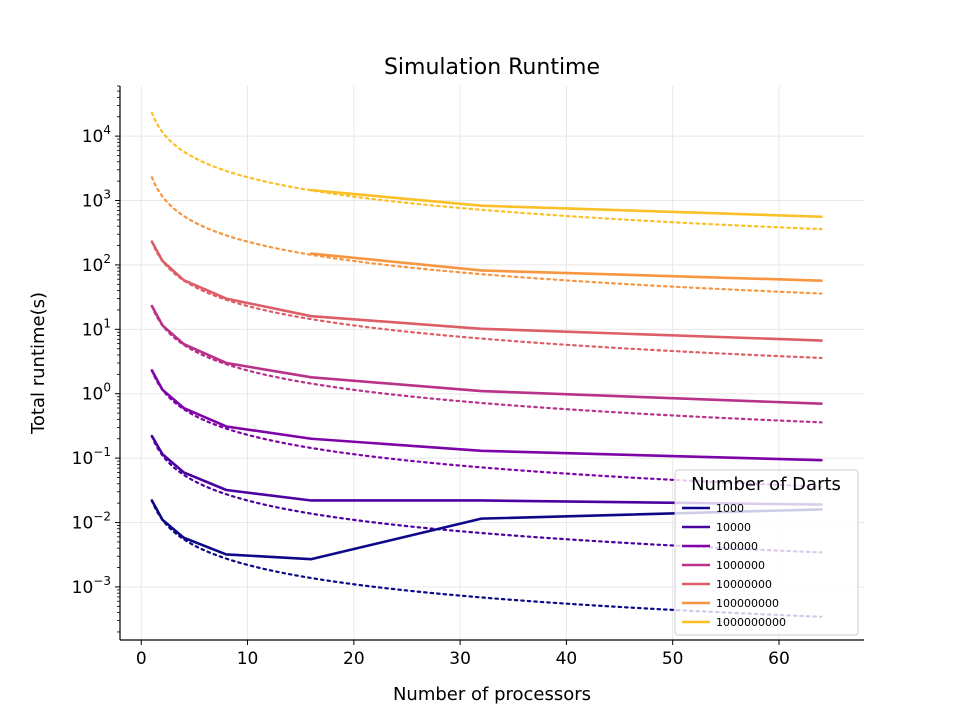 This screenshot has height=724, width=960. I want to click on legend-label: 100000, so click(737, 546).